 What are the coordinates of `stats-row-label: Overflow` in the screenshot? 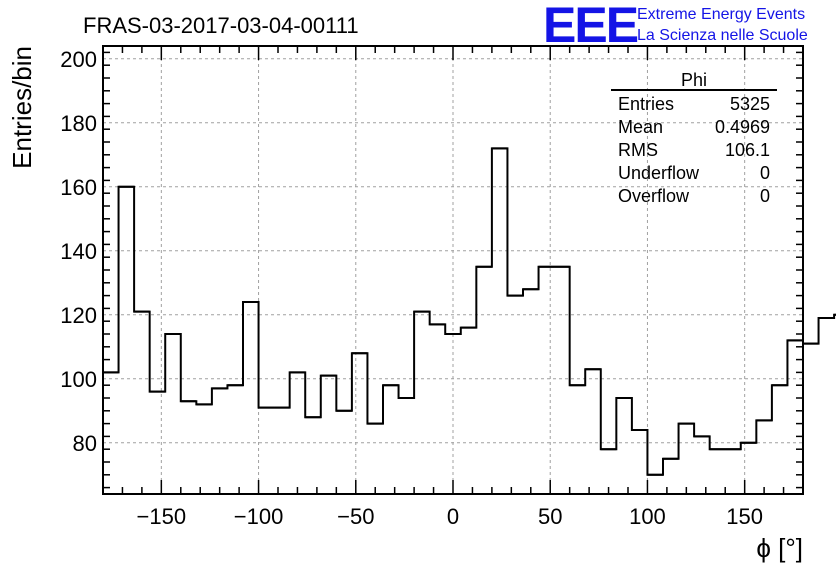 It's located at (654, 196).